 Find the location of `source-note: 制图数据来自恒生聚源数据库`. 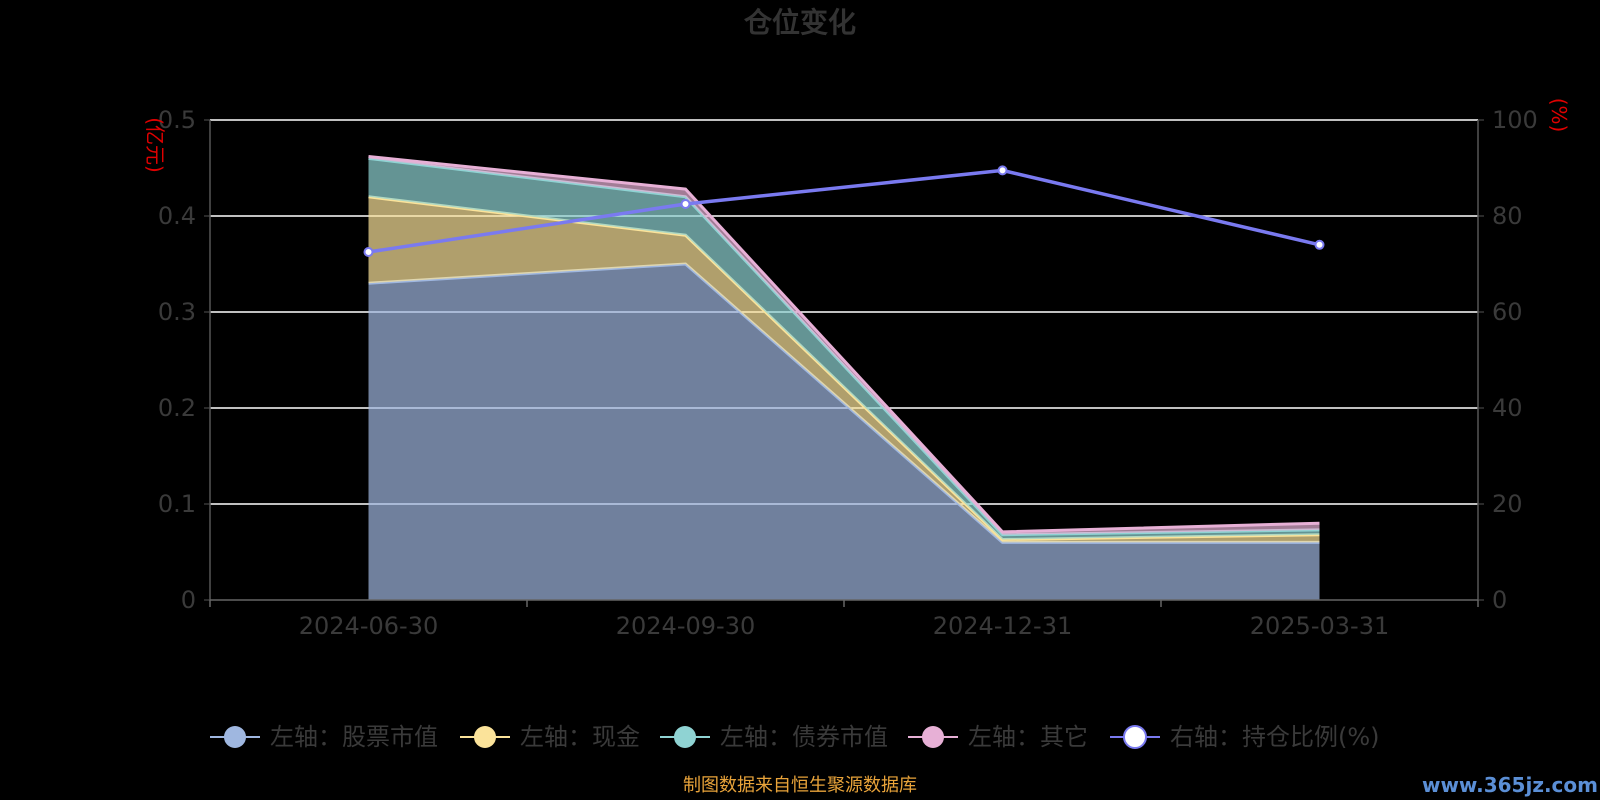

source-note: 制图数据来自恒生聚源数据库 is located at coordinates (800, 785).